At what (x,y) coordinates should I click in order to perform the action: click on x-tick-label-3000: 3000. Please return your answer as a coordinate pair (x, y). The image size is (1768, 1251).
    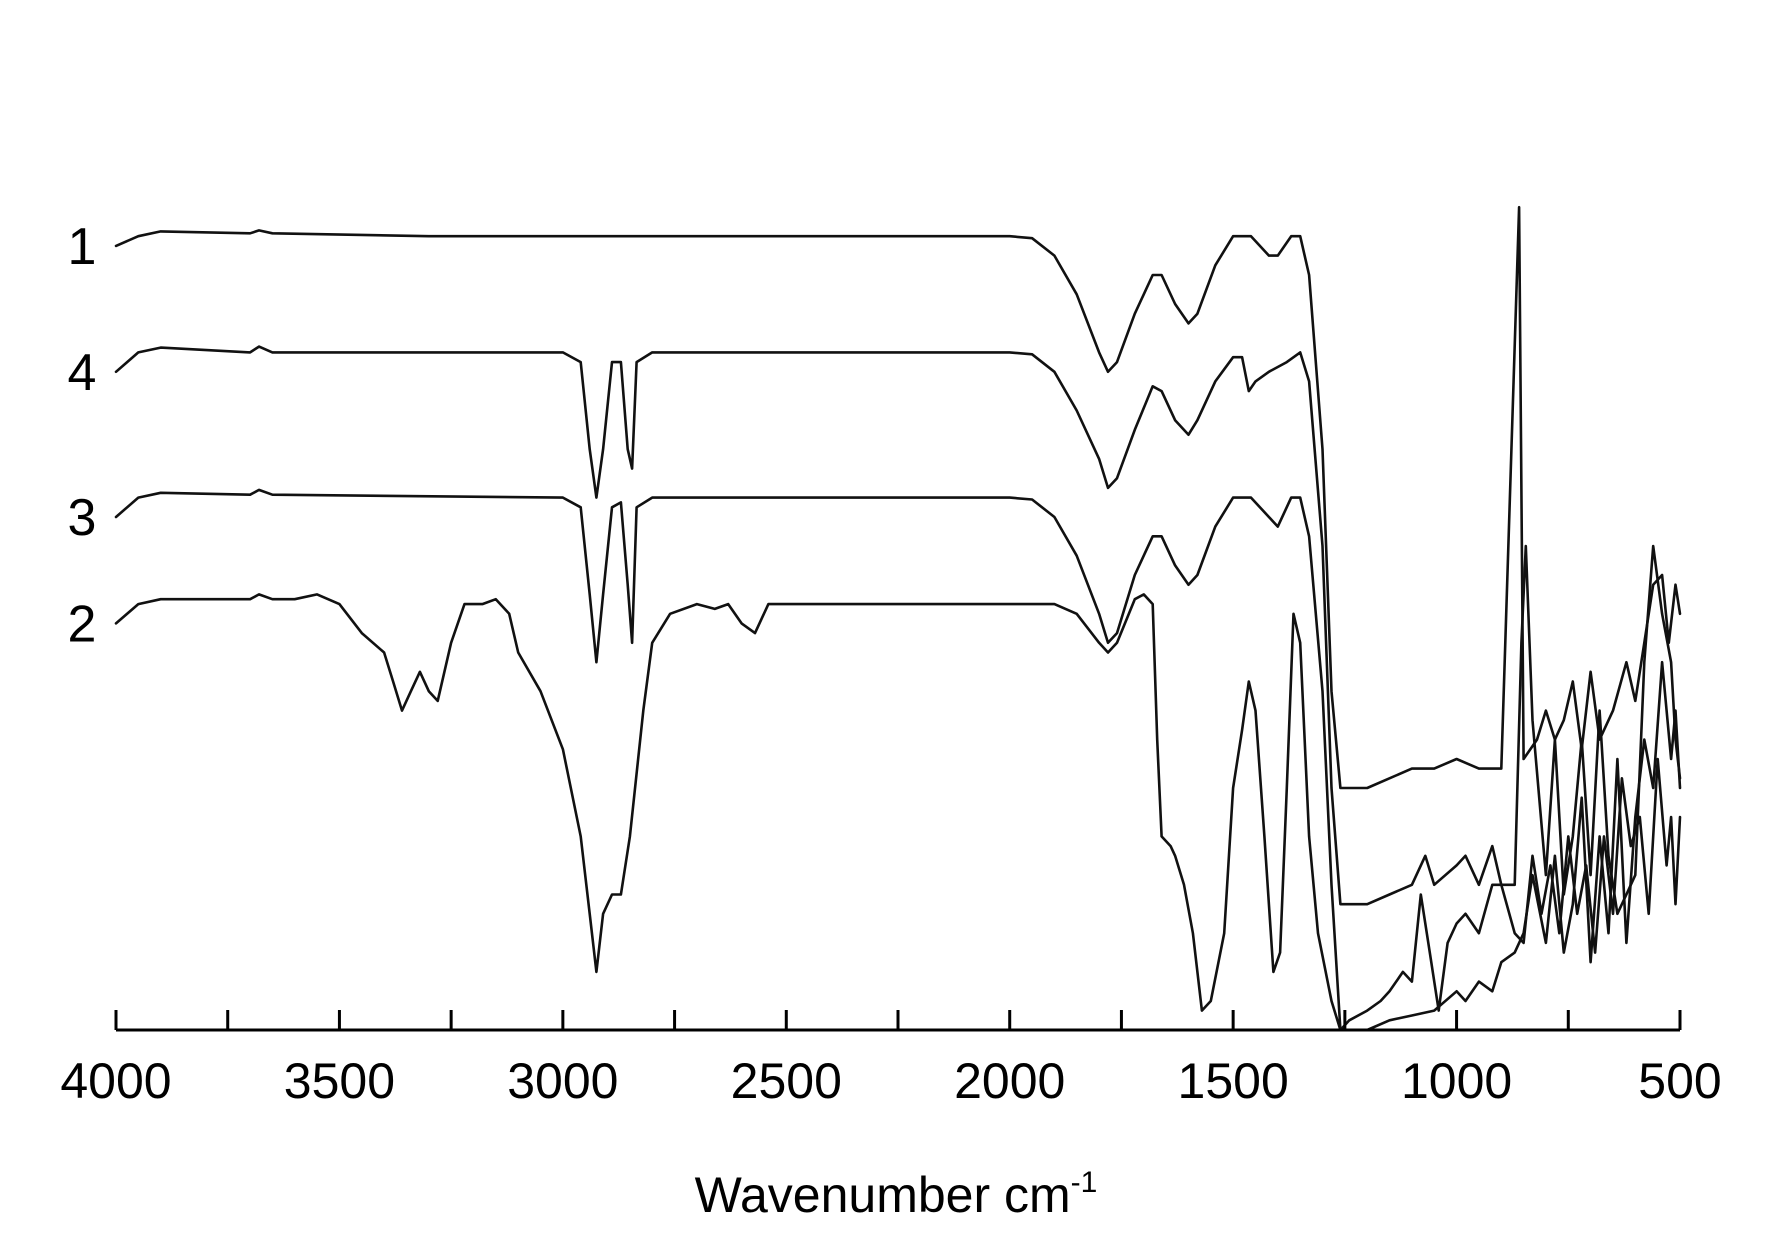
    Looking at the image, I should click on (562, 1081).